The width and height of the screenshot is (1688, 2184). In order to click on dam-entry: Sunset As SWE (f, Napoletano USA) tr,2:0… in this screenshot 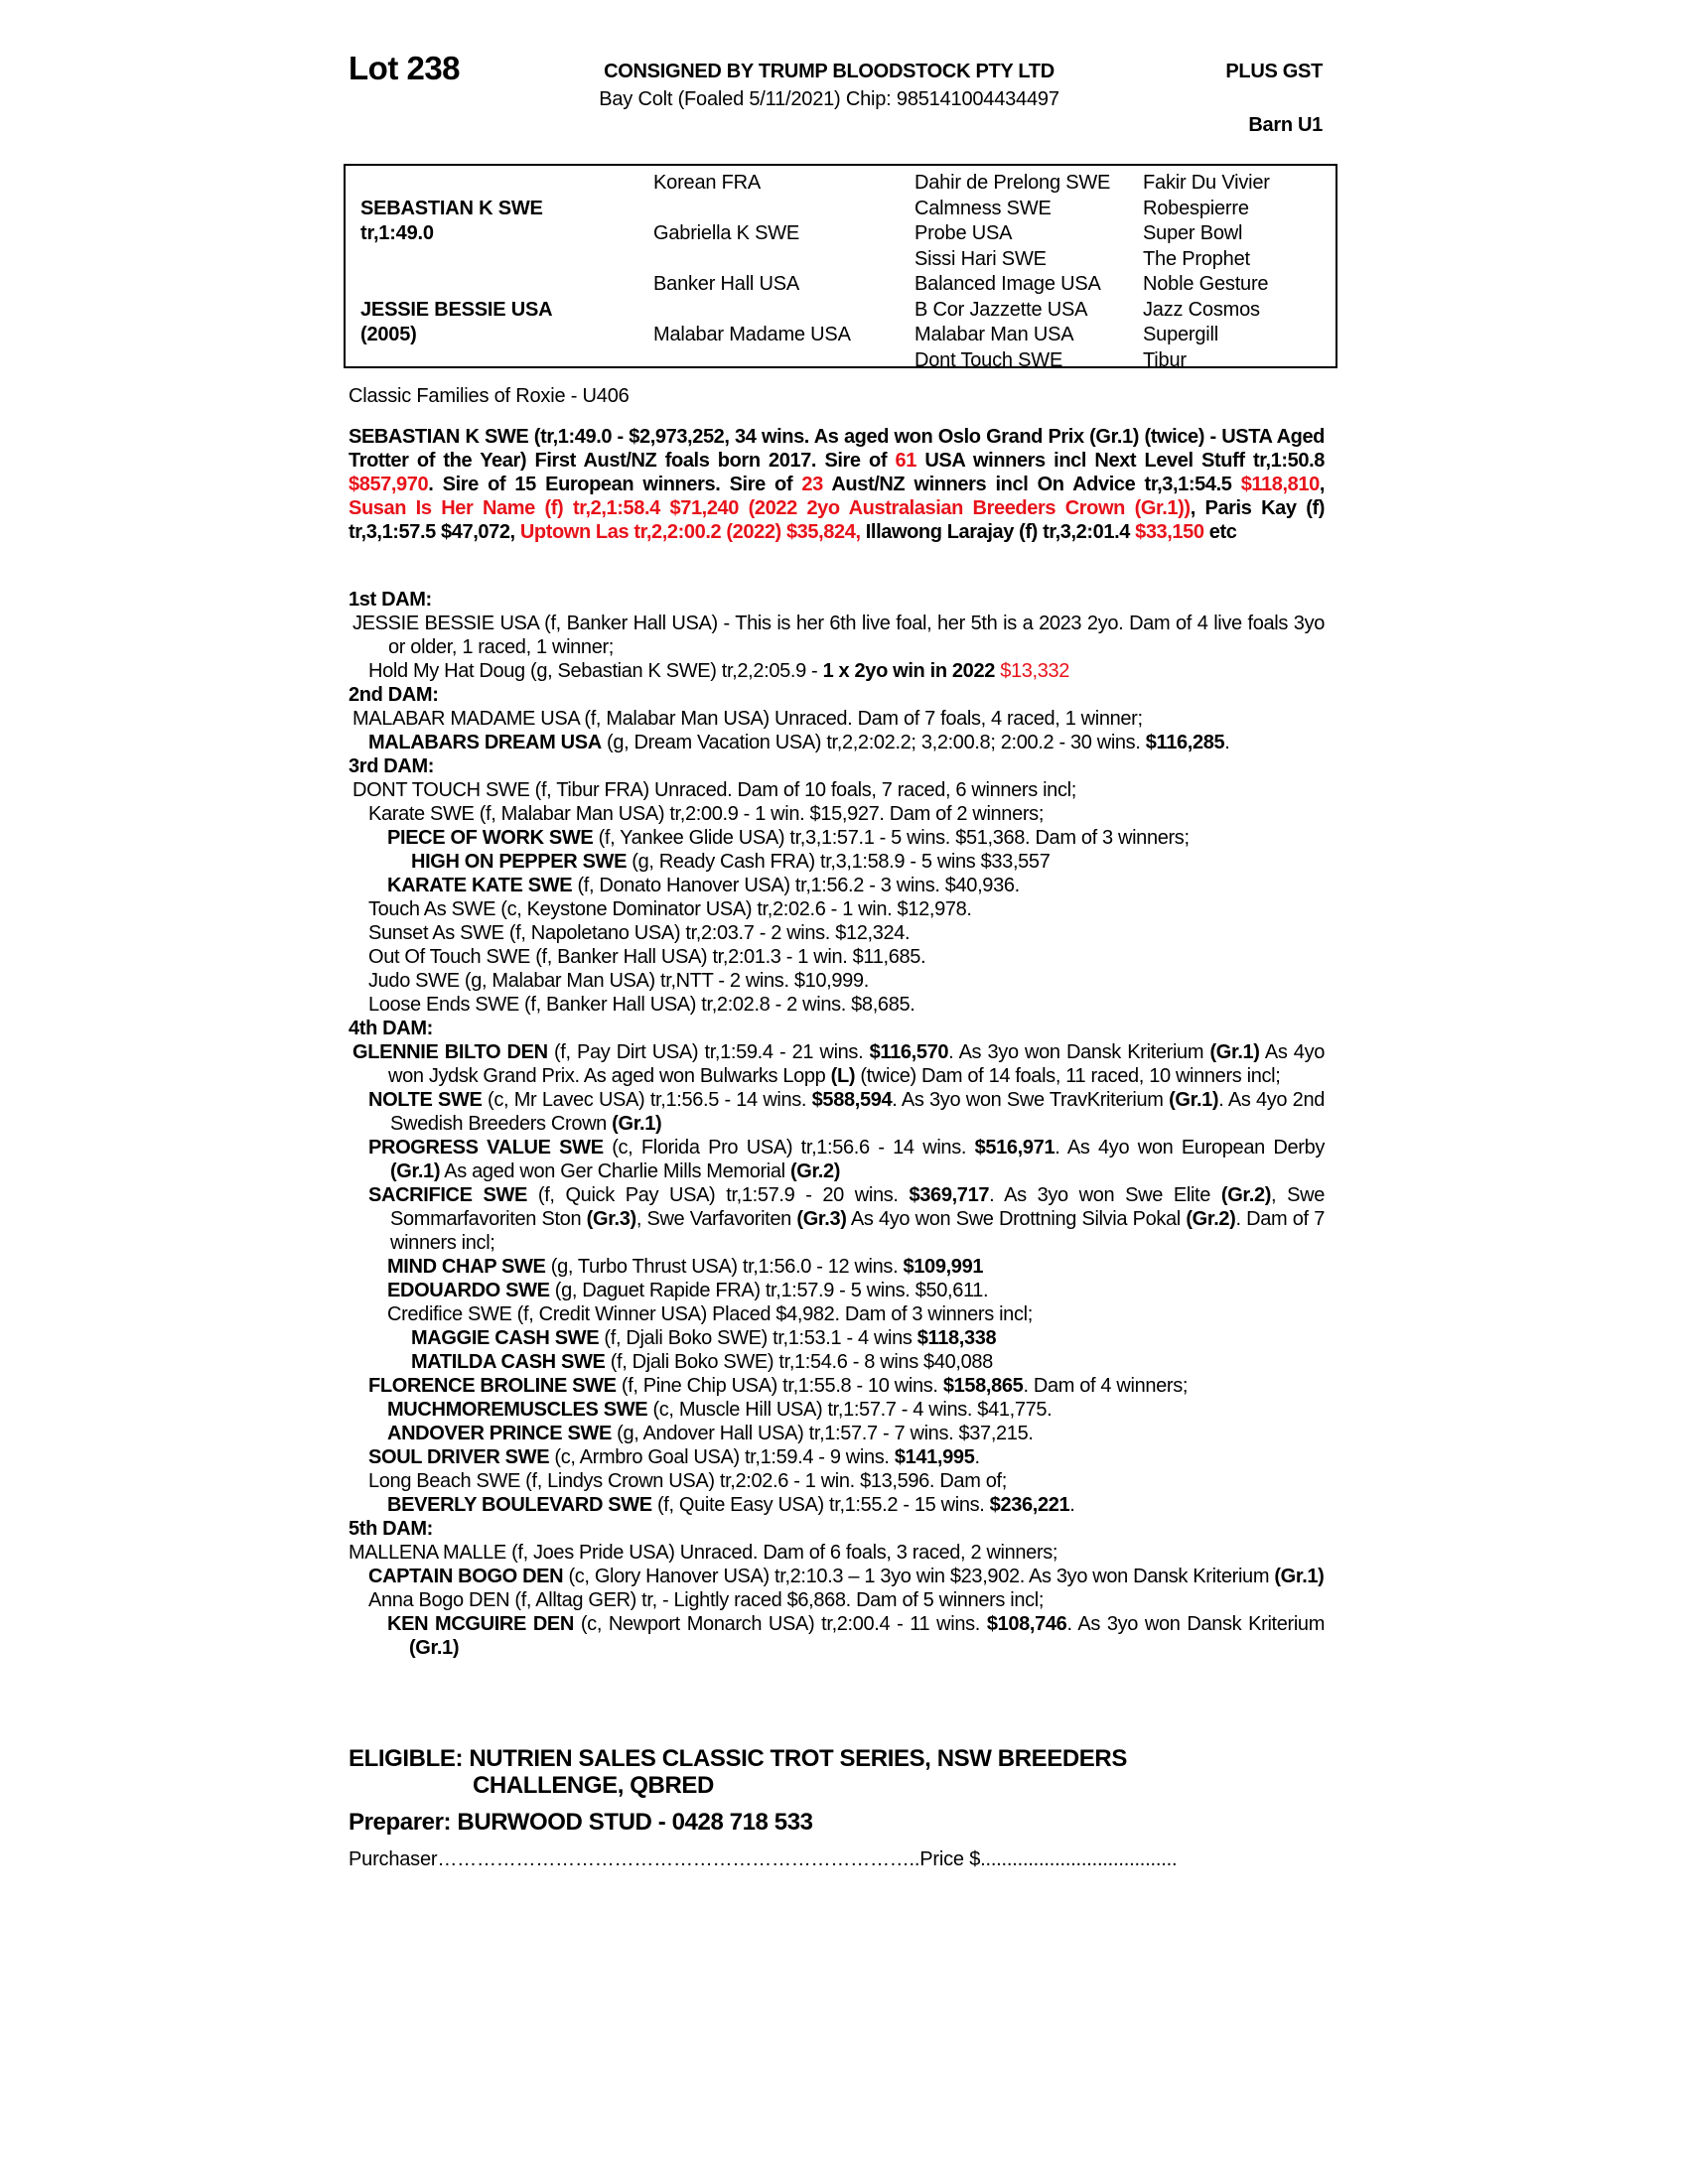, I will do `click(837, 933)`.